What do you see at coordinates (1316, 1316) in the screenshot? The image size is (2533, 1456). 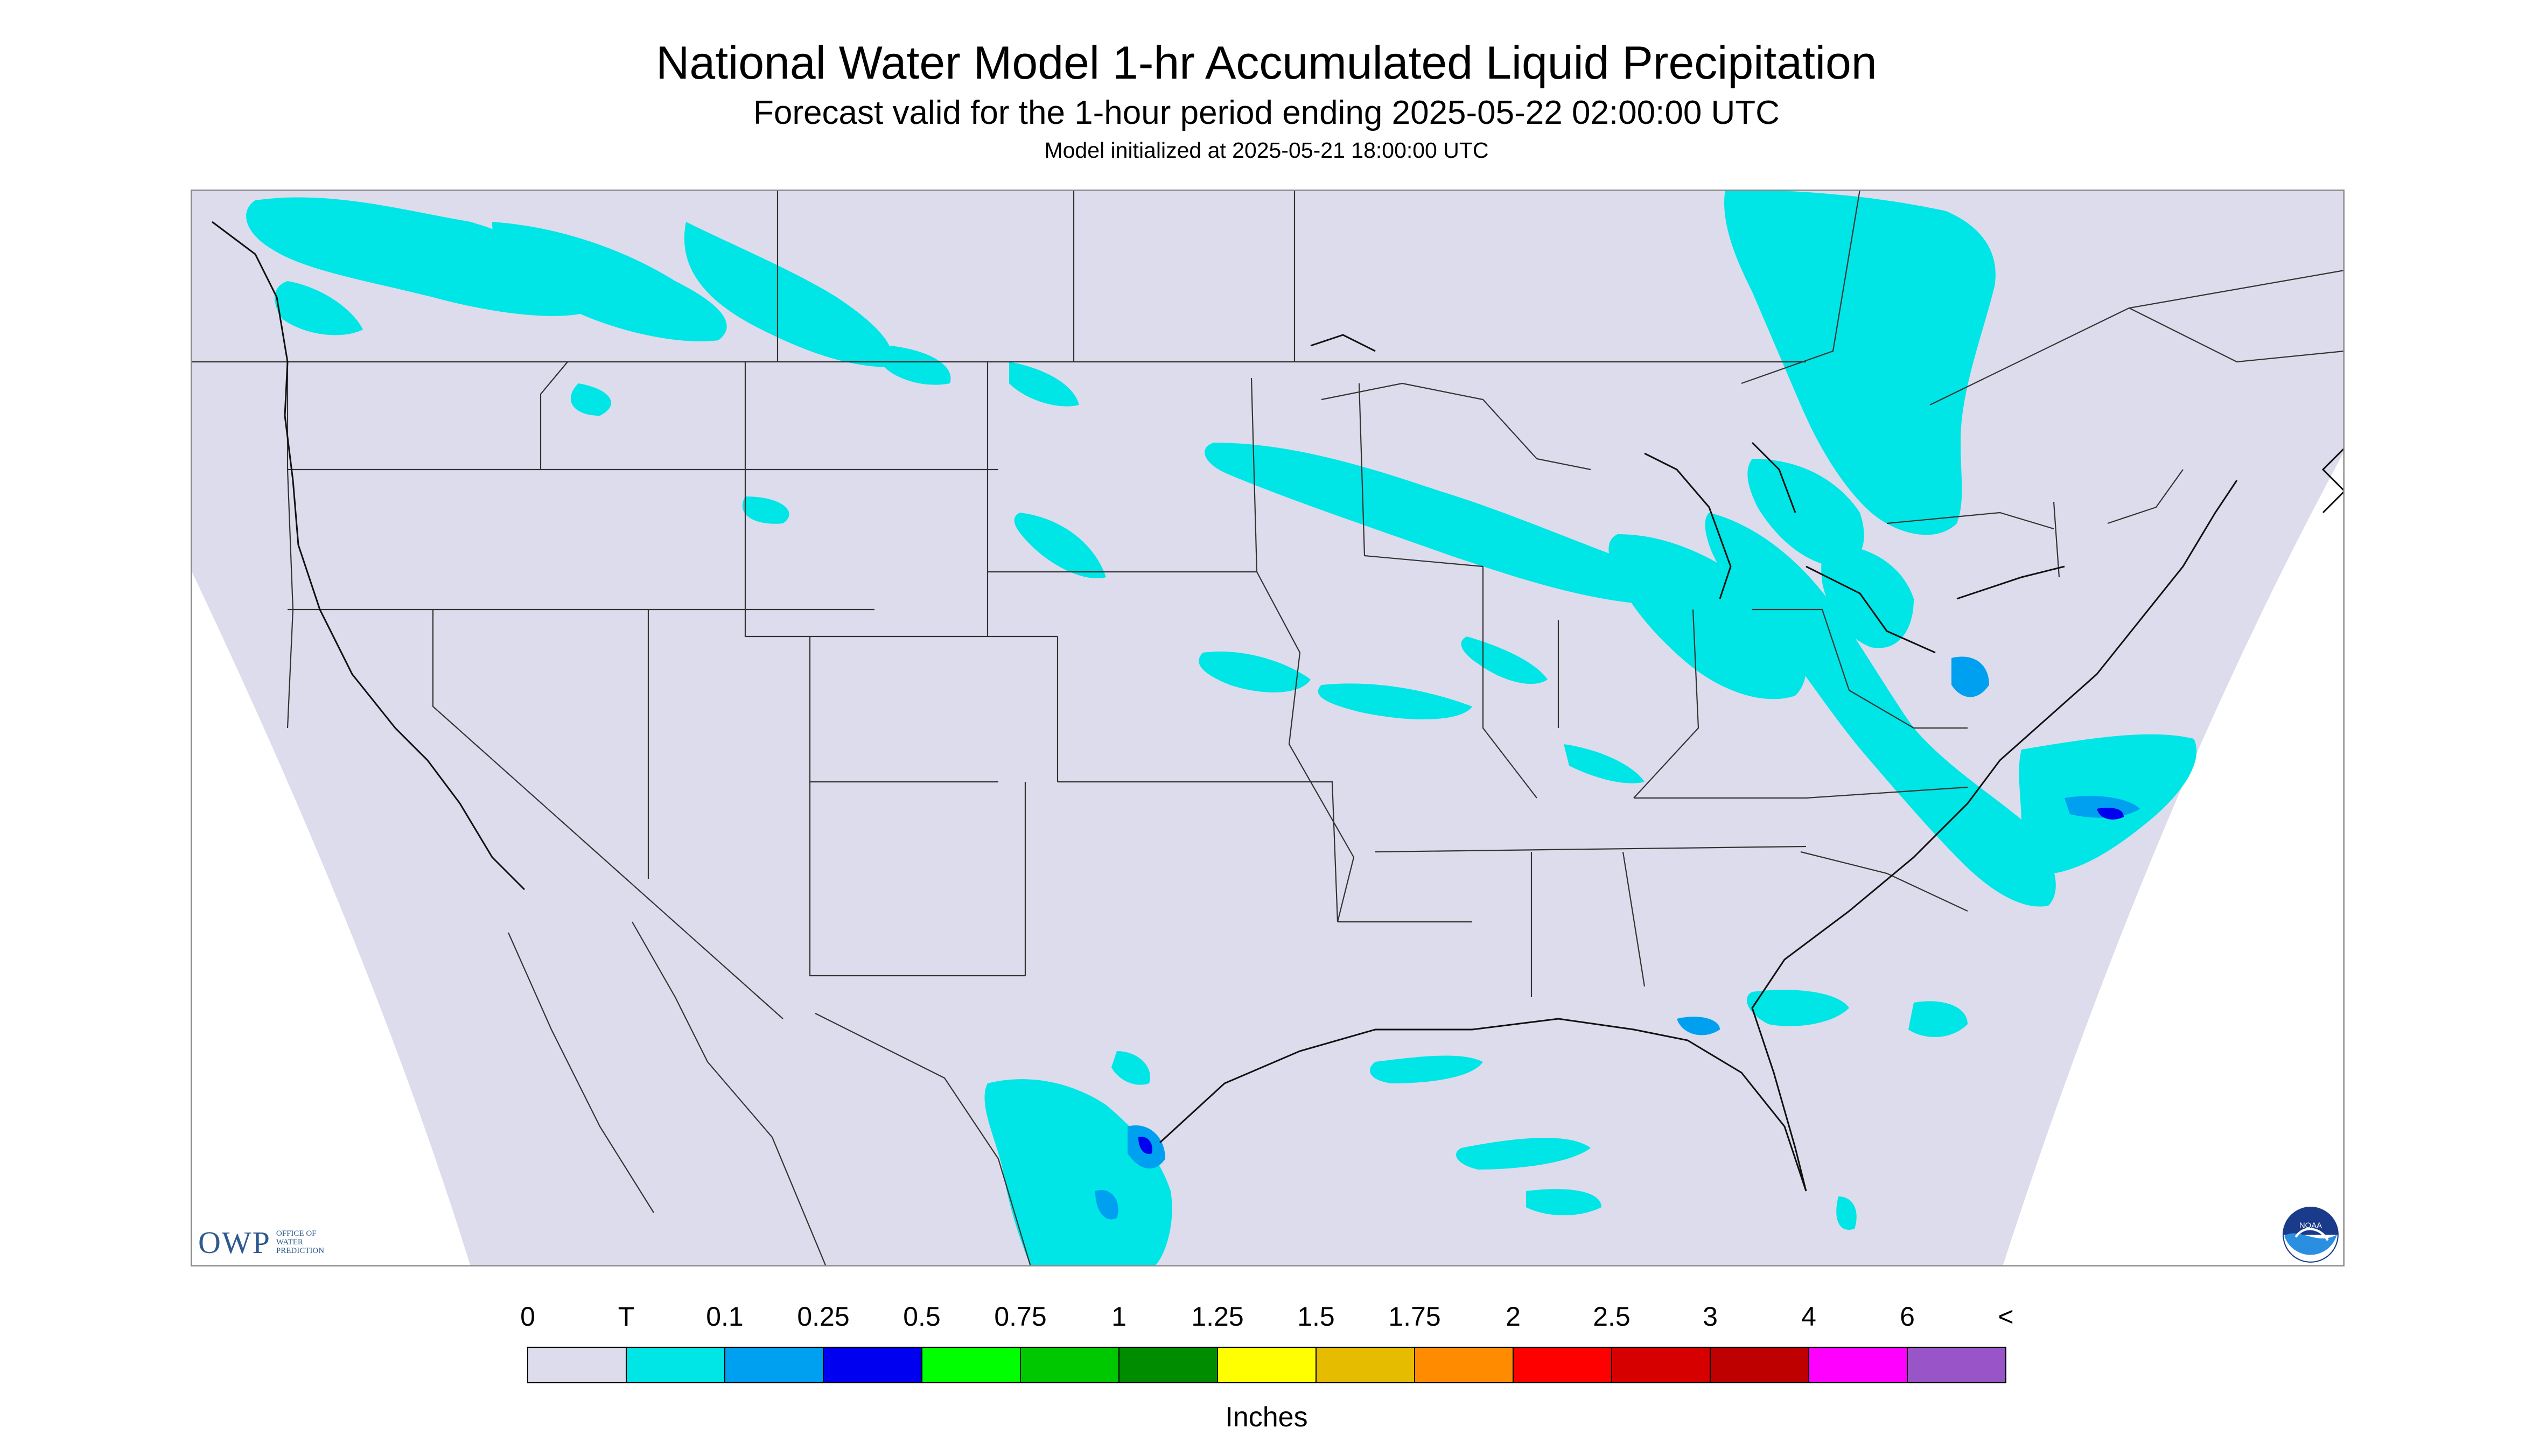 I see `legend-tick-label: 1.5` at bounding box center [1316, 1316].